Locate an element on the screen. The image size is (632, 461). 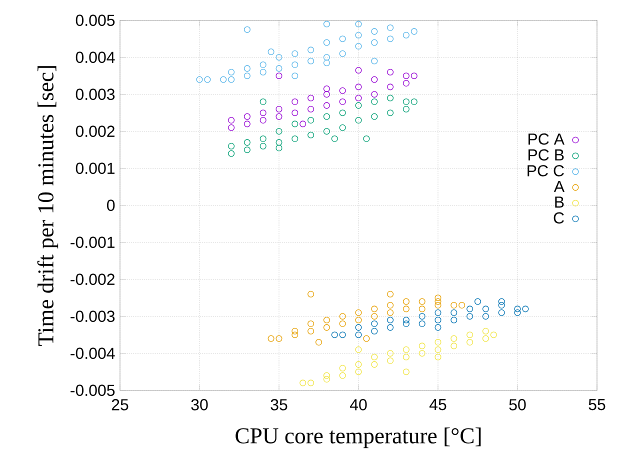
y-tick-label: 0.004 is located at coordinates (95, 57).